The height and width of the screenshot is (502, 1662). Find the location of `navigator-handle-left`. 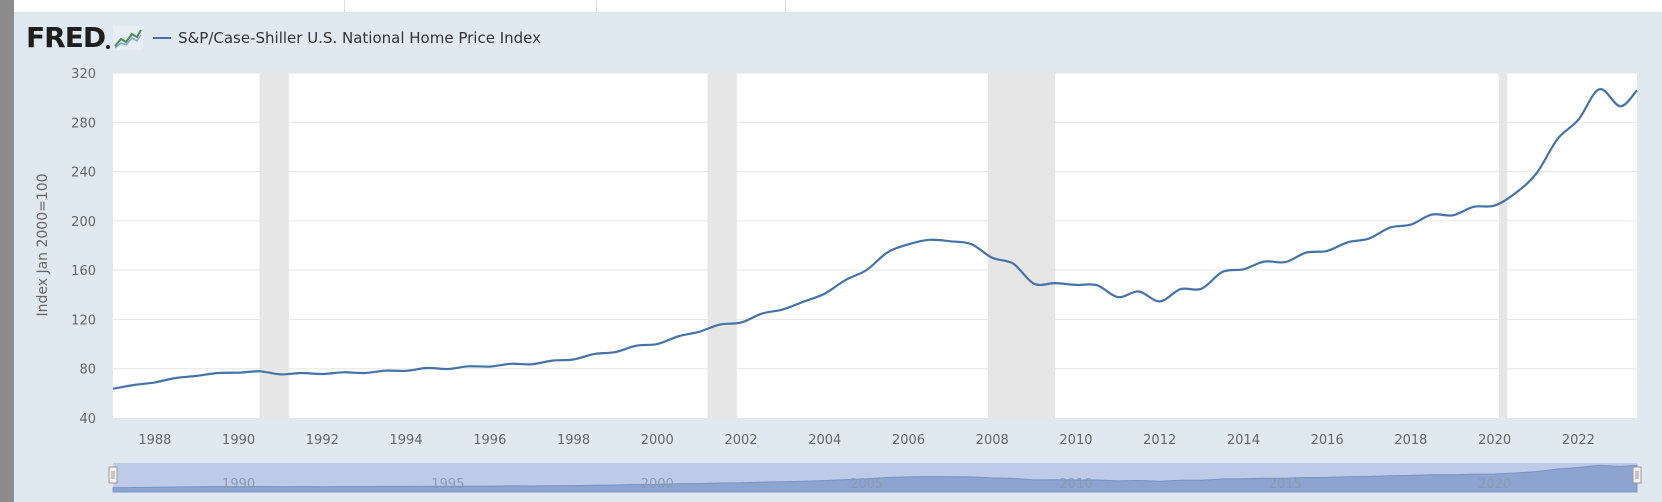

navigator-handle-left is located at coordinates (113, 475).